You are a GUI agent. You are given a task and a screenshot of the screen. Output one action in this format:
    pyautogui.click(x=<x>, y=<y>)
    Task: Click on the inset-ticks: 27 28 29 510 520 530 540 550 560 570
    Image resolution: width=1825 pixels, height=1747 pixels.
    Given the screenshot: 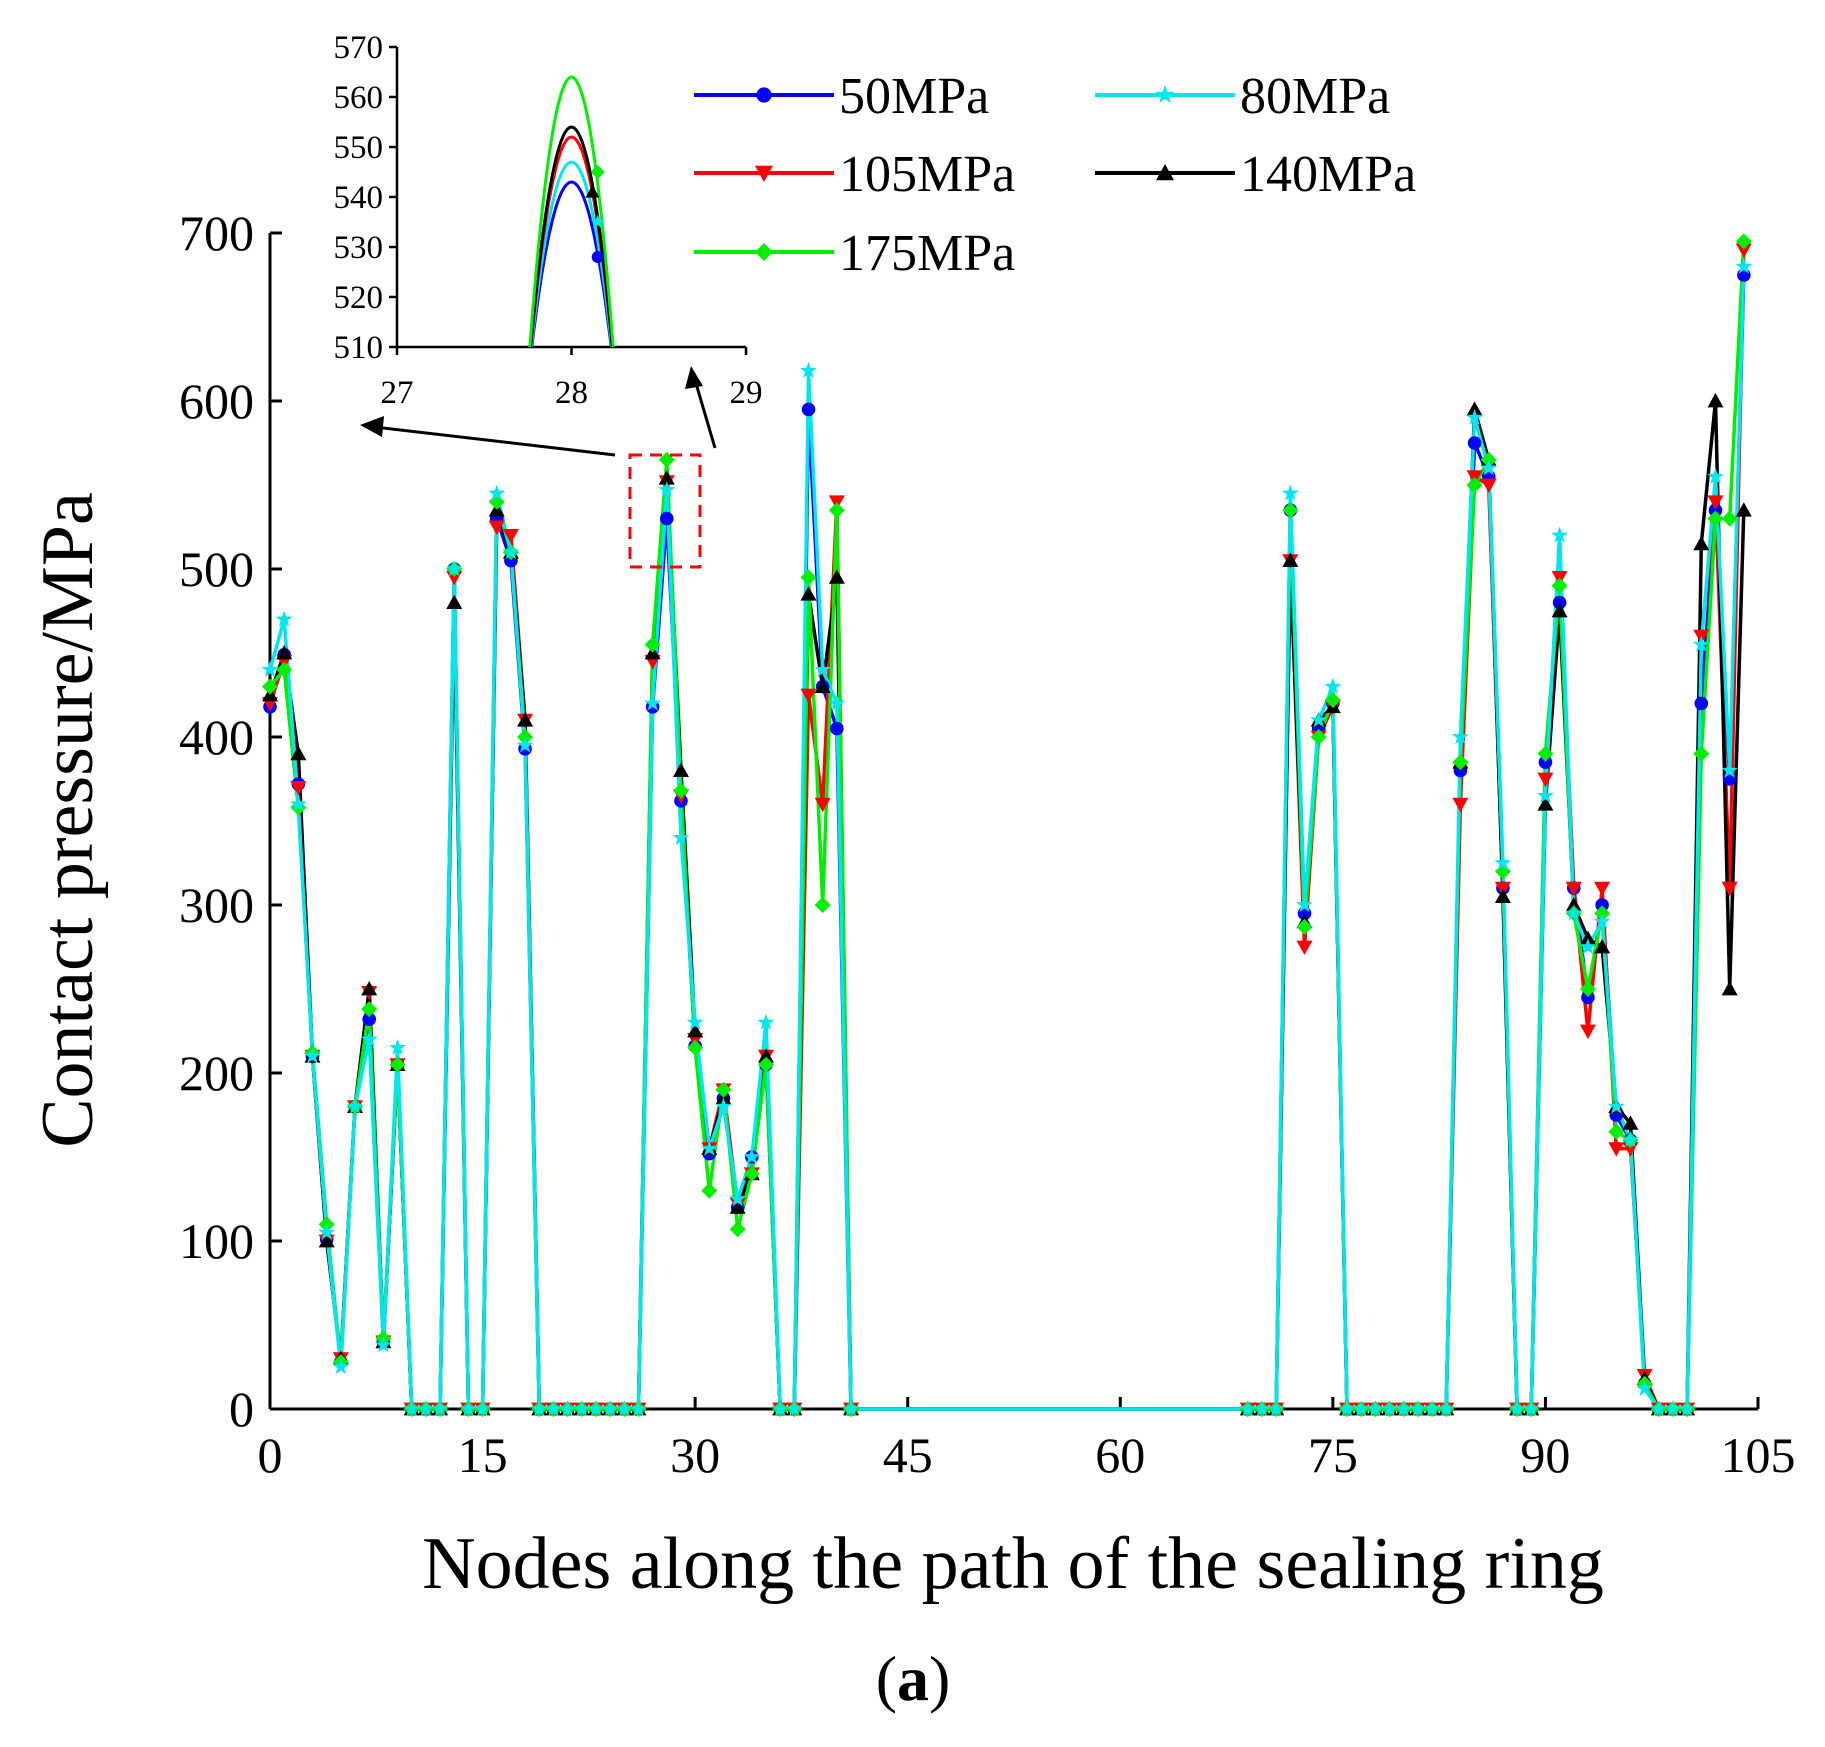 What is the action you would take?
    pyautogui.click(x=548, y=220)
    